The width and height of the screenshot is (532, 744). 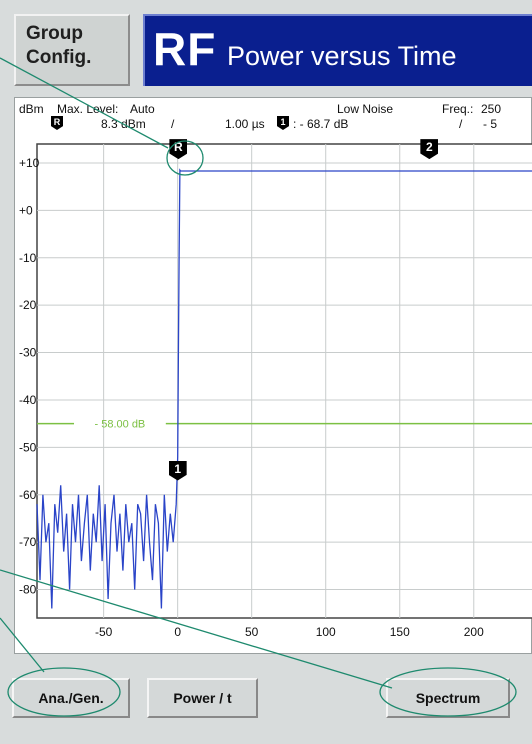 I want to click on power-t-softkey: Power / t, so click(x=202, y=698).